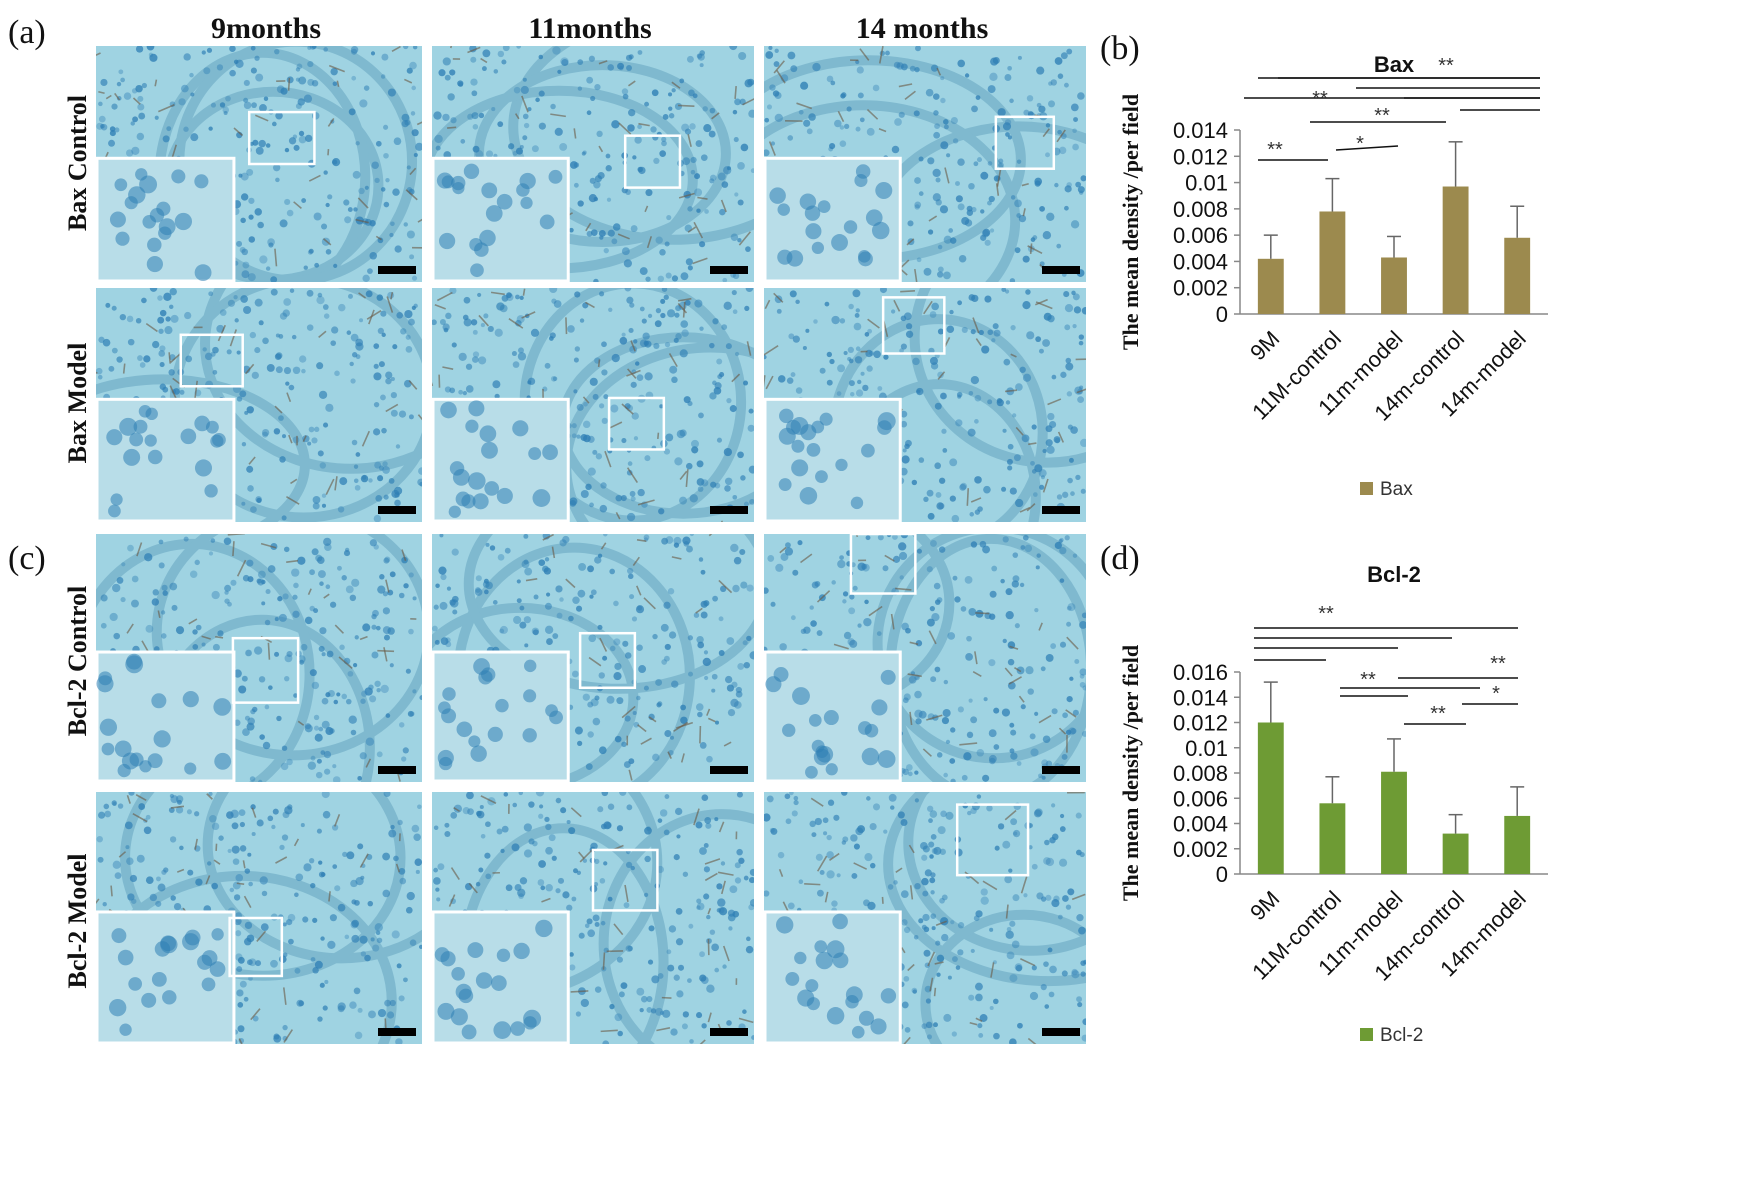 The height and width of the screenshot is (1179, 1745). What do you see at coordinates (77, 661) in the screenshot?
I see `row-label-bcl2-control: Bcl-2 Control` at bounding box center [77, 661].